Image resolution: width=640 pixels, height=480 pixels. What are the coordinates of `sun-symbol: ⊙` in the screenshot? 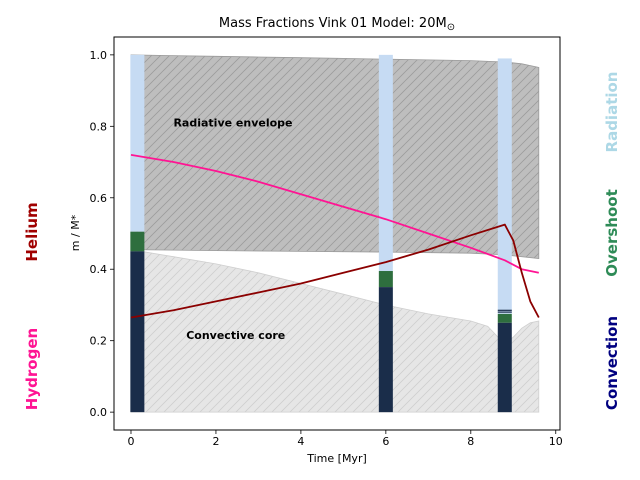 It's located at (451, 27).